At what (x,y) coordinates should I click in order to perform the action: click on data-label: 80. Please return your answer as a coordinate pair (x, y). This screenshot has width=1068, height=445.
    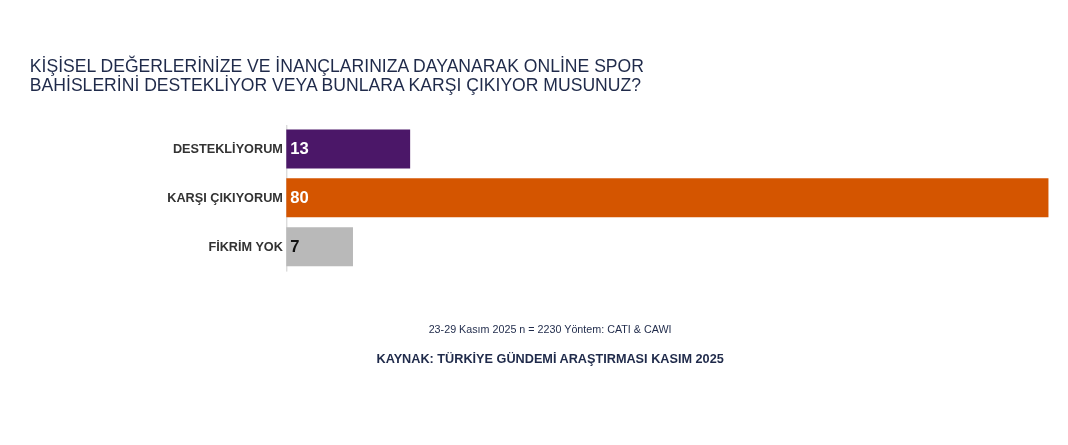
    Looking at the image, I should click on (299, 197).